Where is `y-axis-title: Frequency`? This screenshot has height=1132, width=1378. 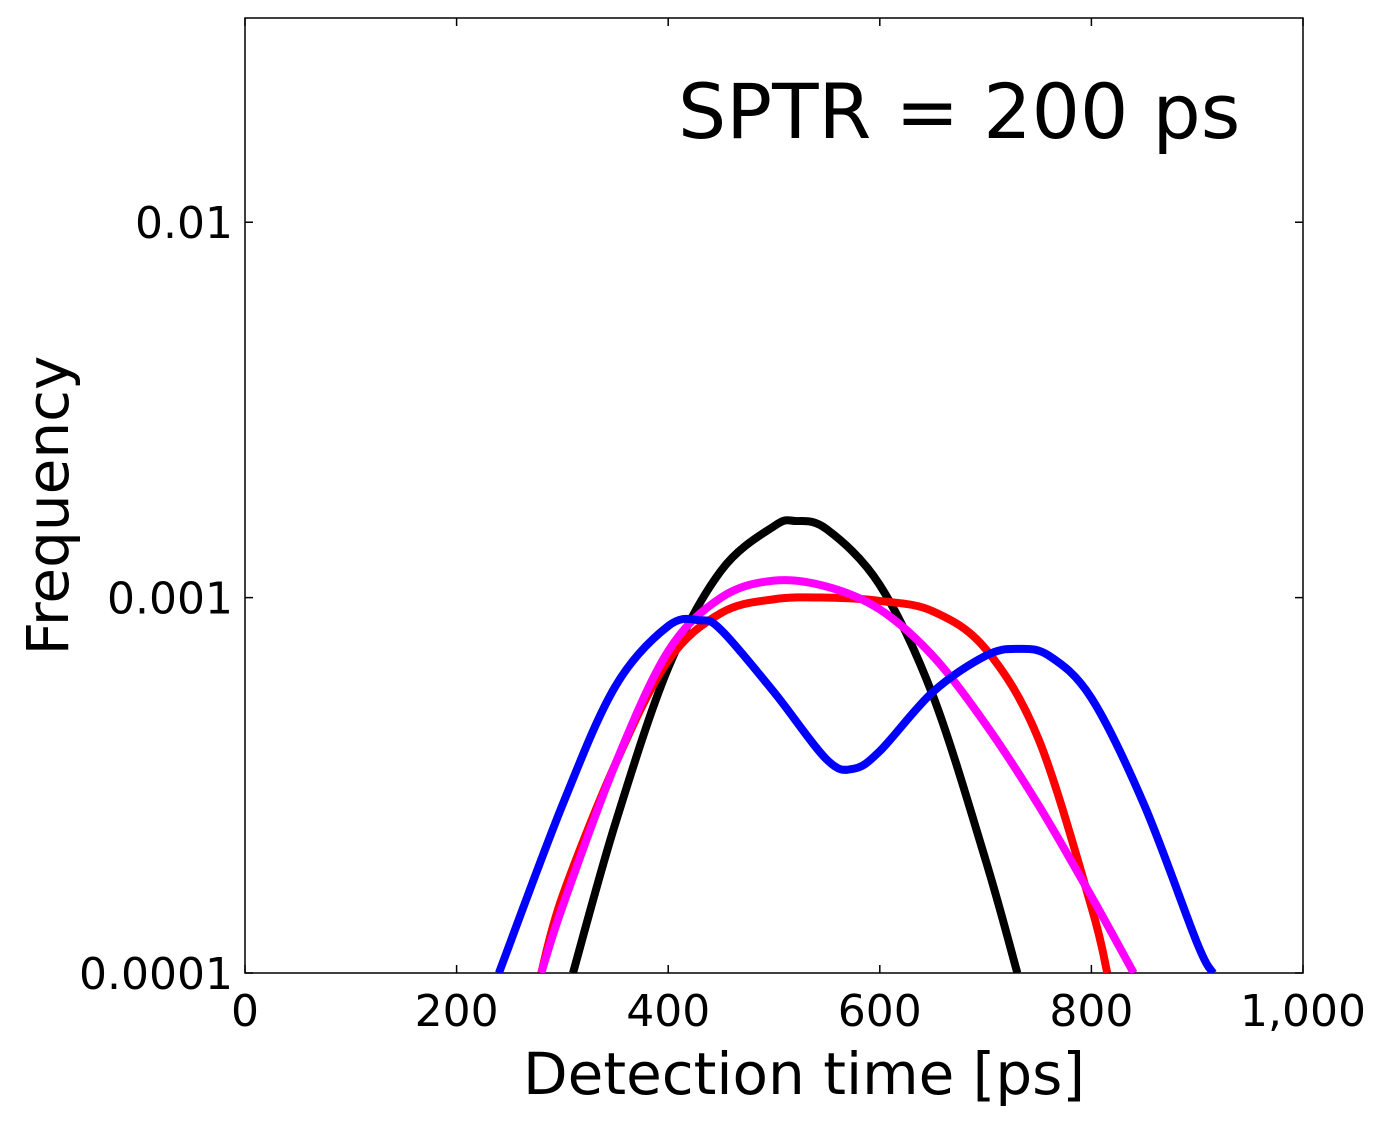
y-axis-title: Frequency is located at coordinates (48, 506).